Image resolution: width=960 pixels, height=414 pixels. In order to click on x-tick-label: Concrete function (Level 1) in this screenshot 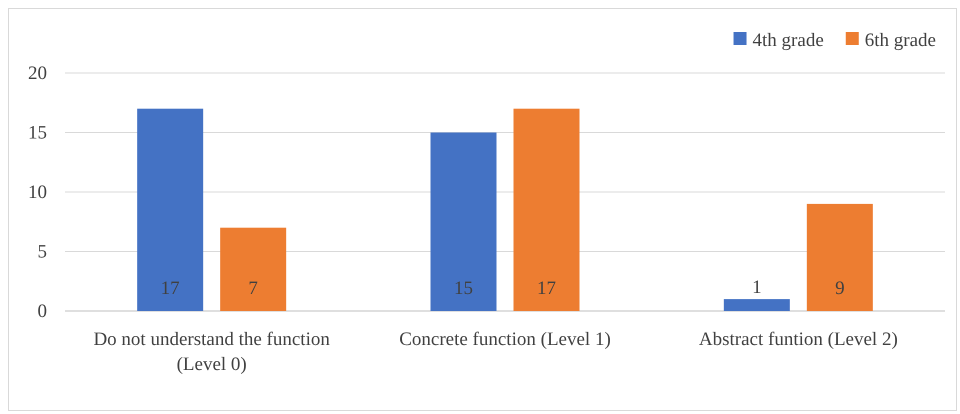, I will do `click(505, 339)`.